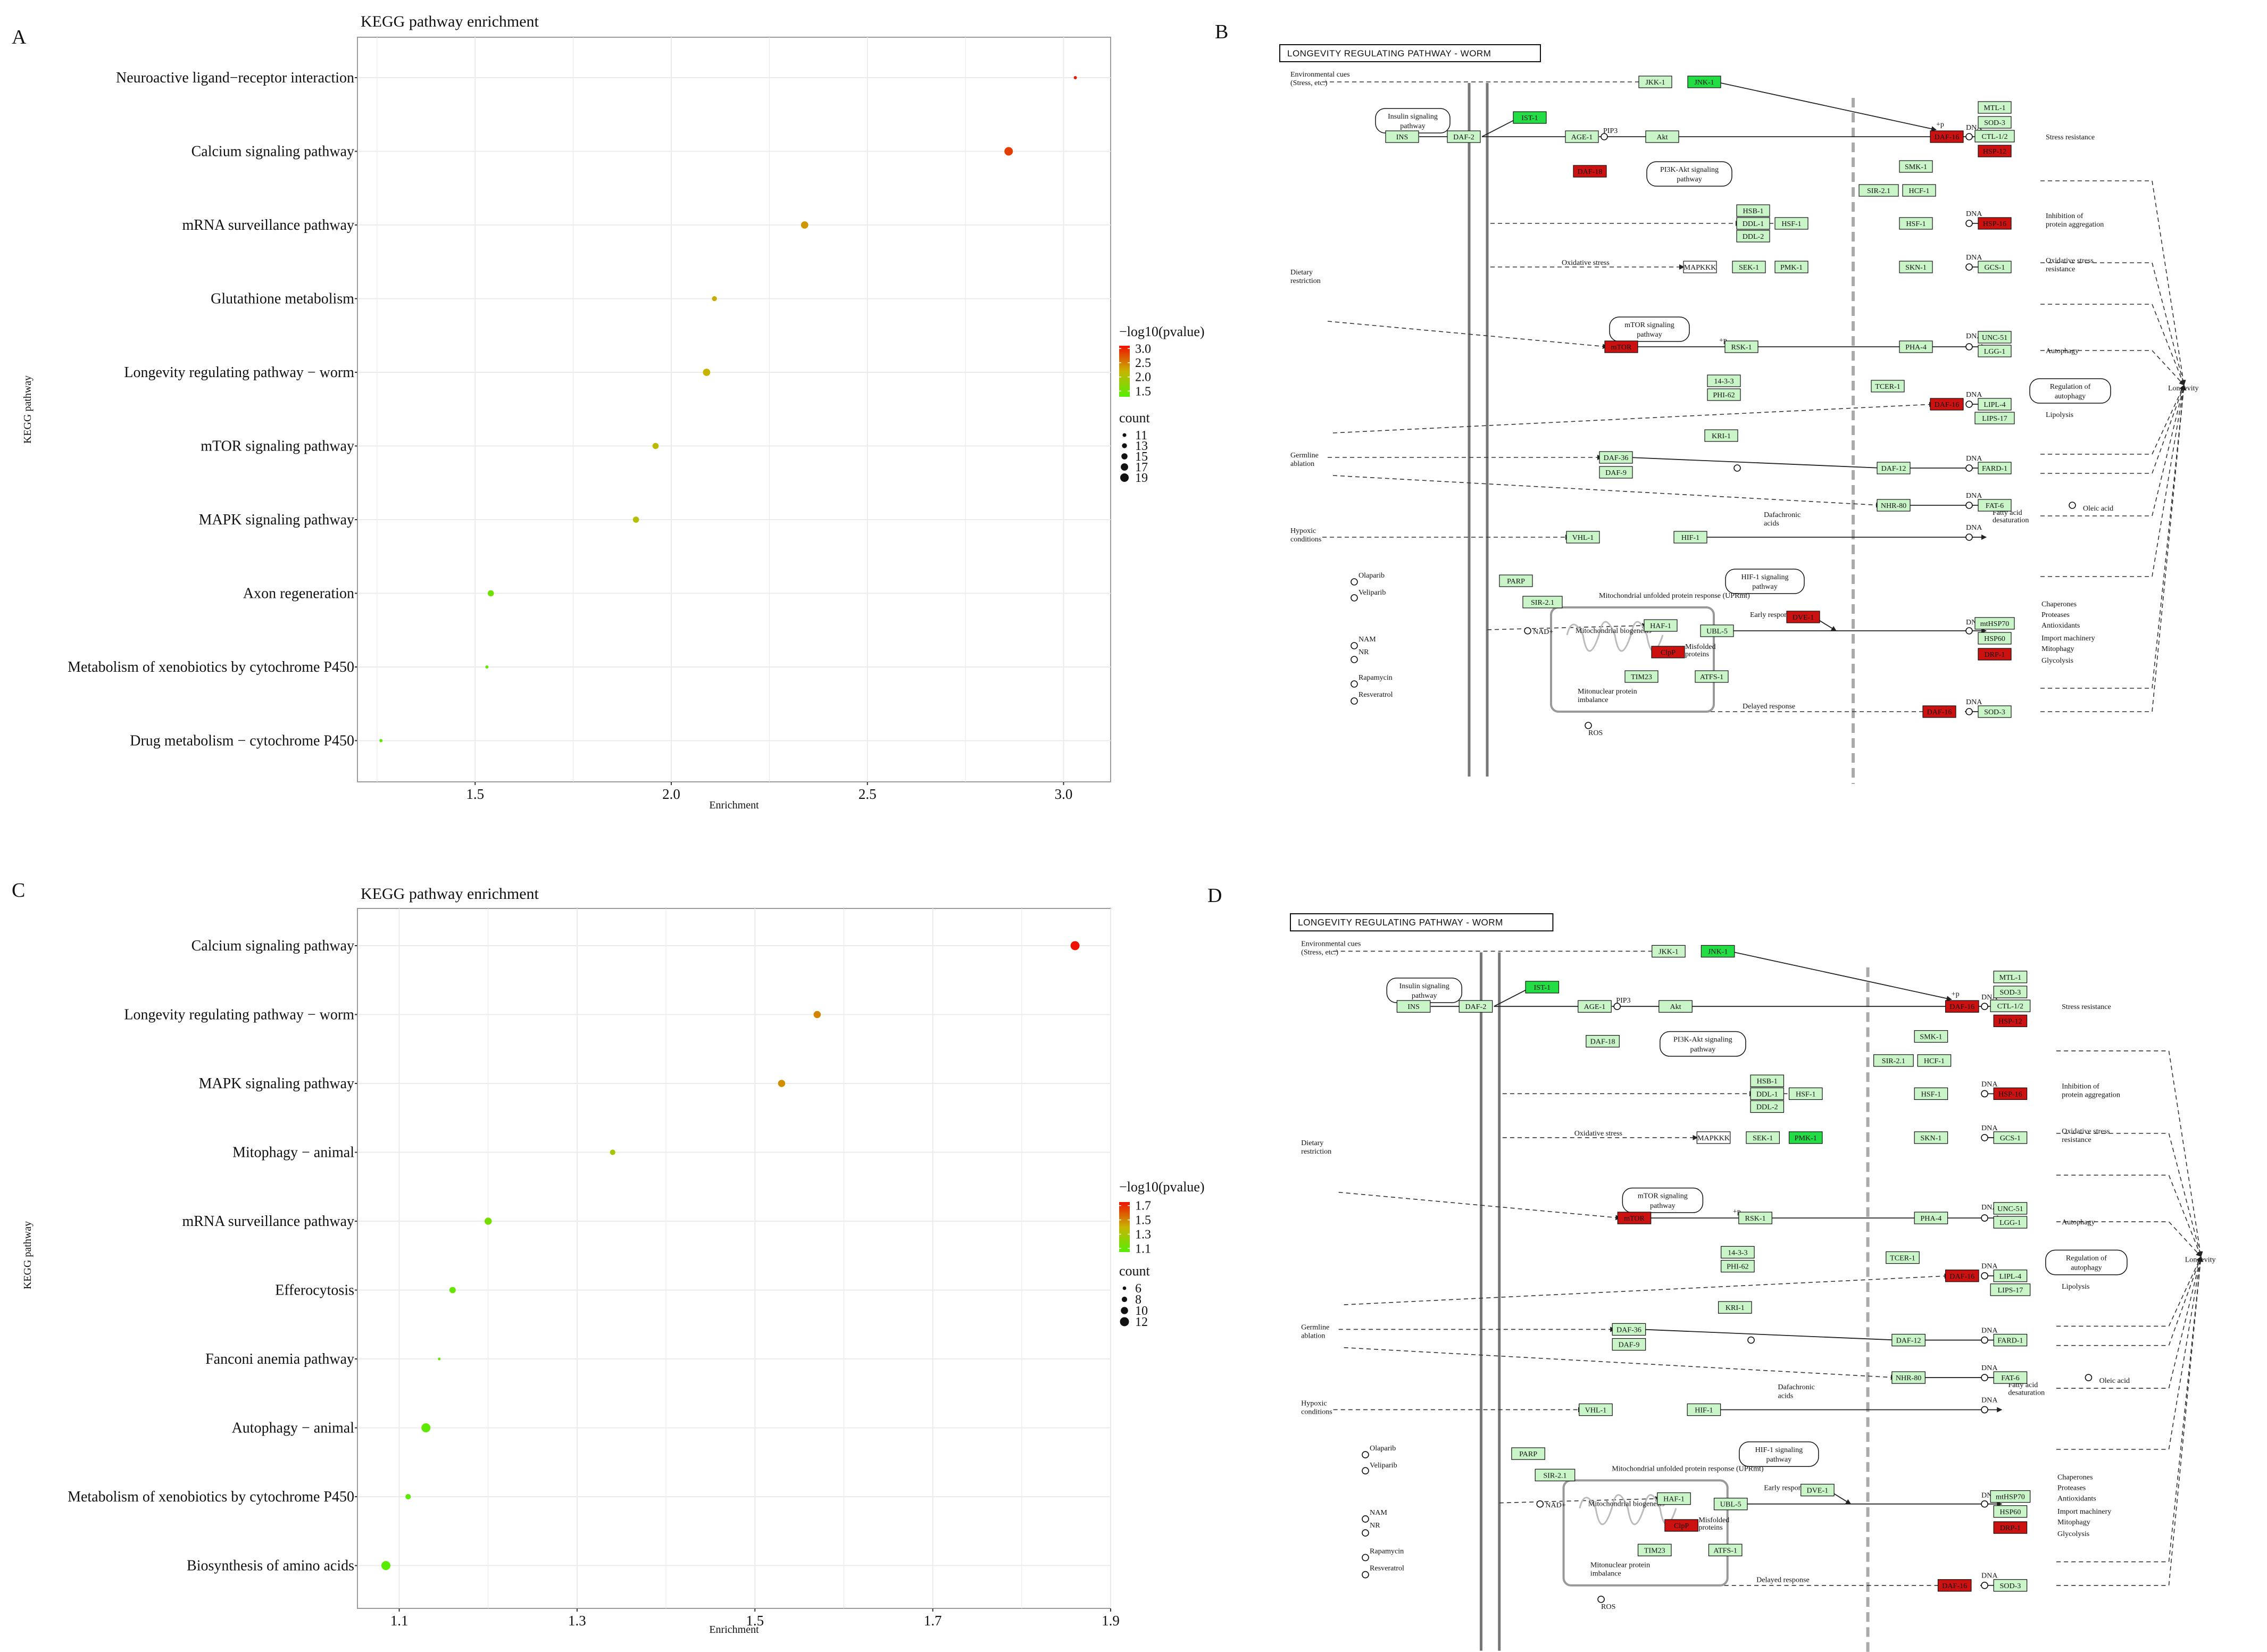 The width and height of the screenshot is (2267, 1652). What do you see at coordinates (2200, 1260) in the screenshot?
I see `pathway-text: Longevity` at bounding box center [2200, 1260].